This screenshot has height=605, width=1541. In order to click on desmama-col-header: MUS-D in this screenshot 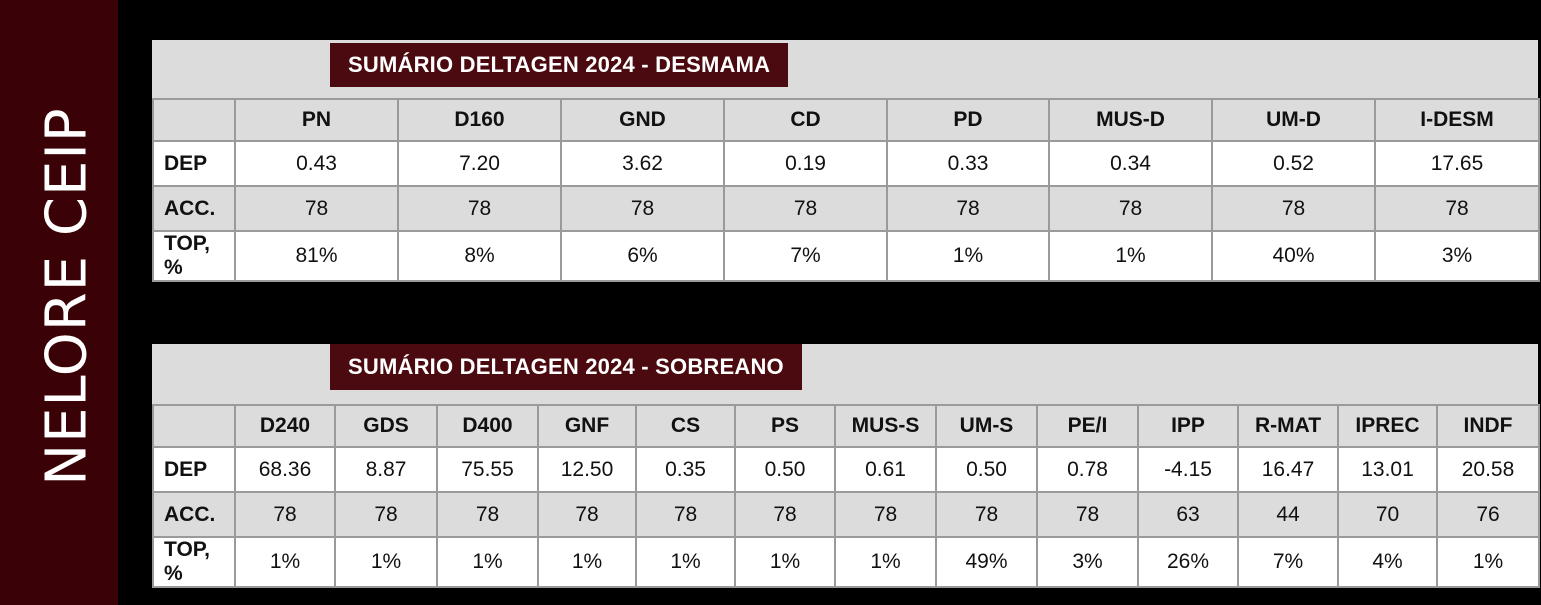, I will do `click(1130, 120)`.